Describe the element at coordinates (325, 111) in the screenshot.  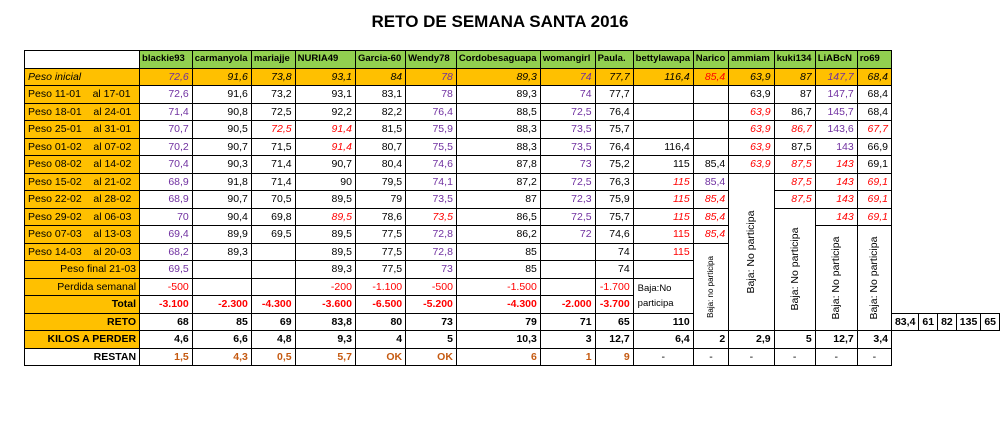
I see `table-cell: 92,2` at that location.